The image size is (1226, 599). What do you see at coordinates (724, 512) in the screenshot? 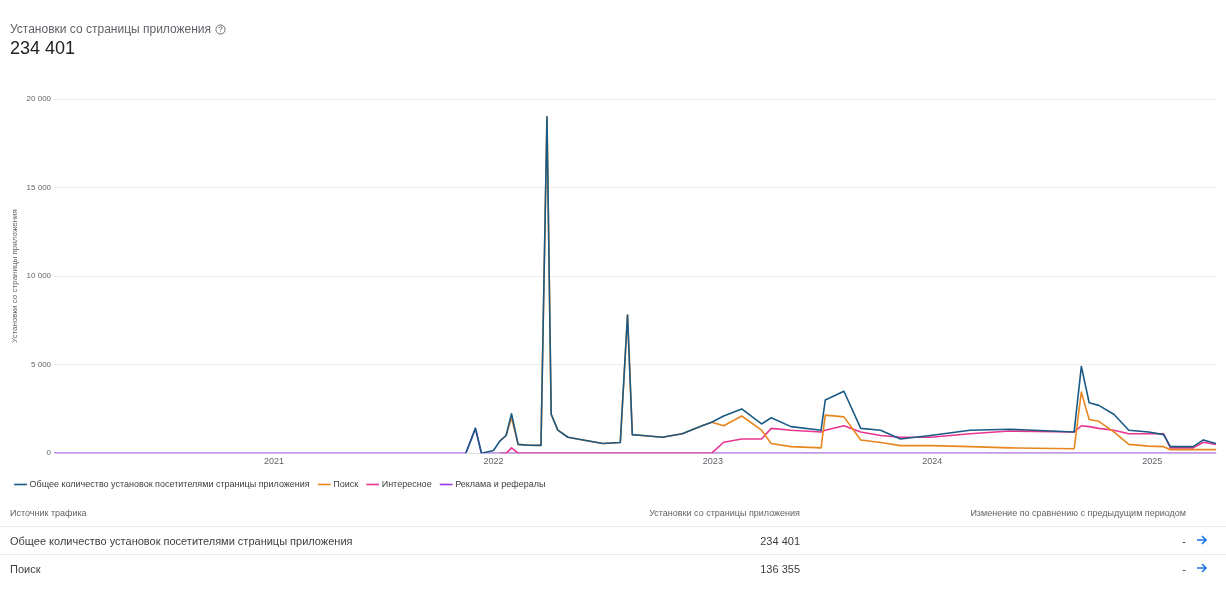
I see `text: Установки со страницы приложения` at bounding box center [724, 512].